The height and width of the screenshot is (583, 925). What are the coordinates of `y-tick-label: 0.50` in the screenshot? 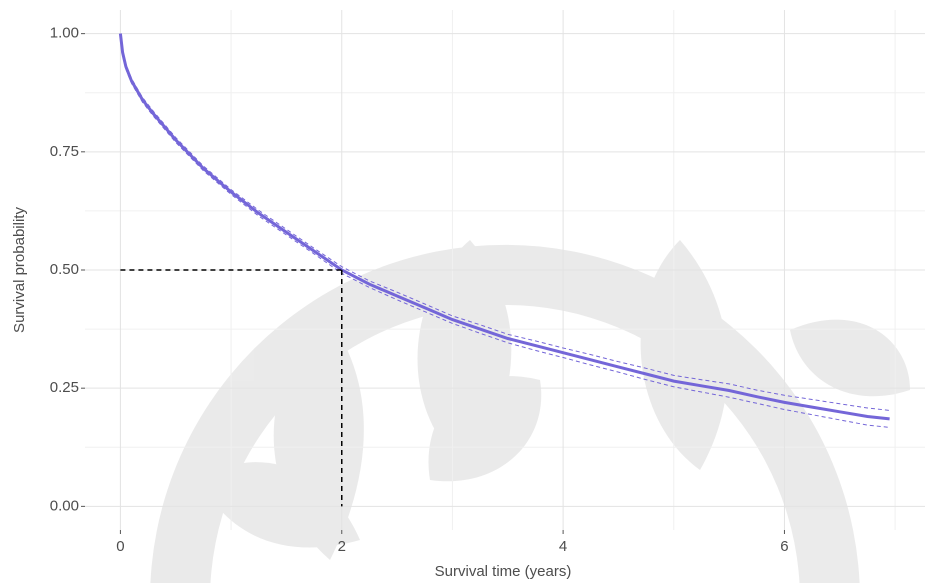 It's located at (64, 269).